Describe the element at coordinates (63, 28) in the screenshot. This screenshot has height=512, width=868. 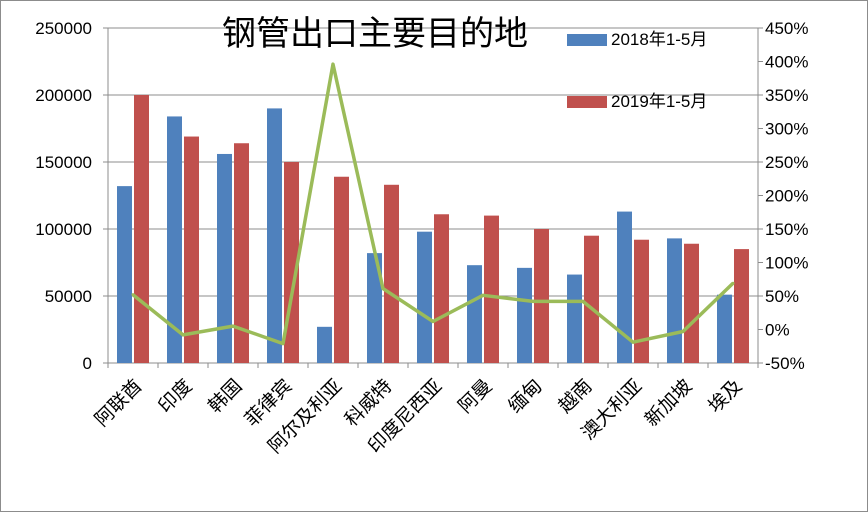
I see `y-left-tick-label: 250000` at that location.